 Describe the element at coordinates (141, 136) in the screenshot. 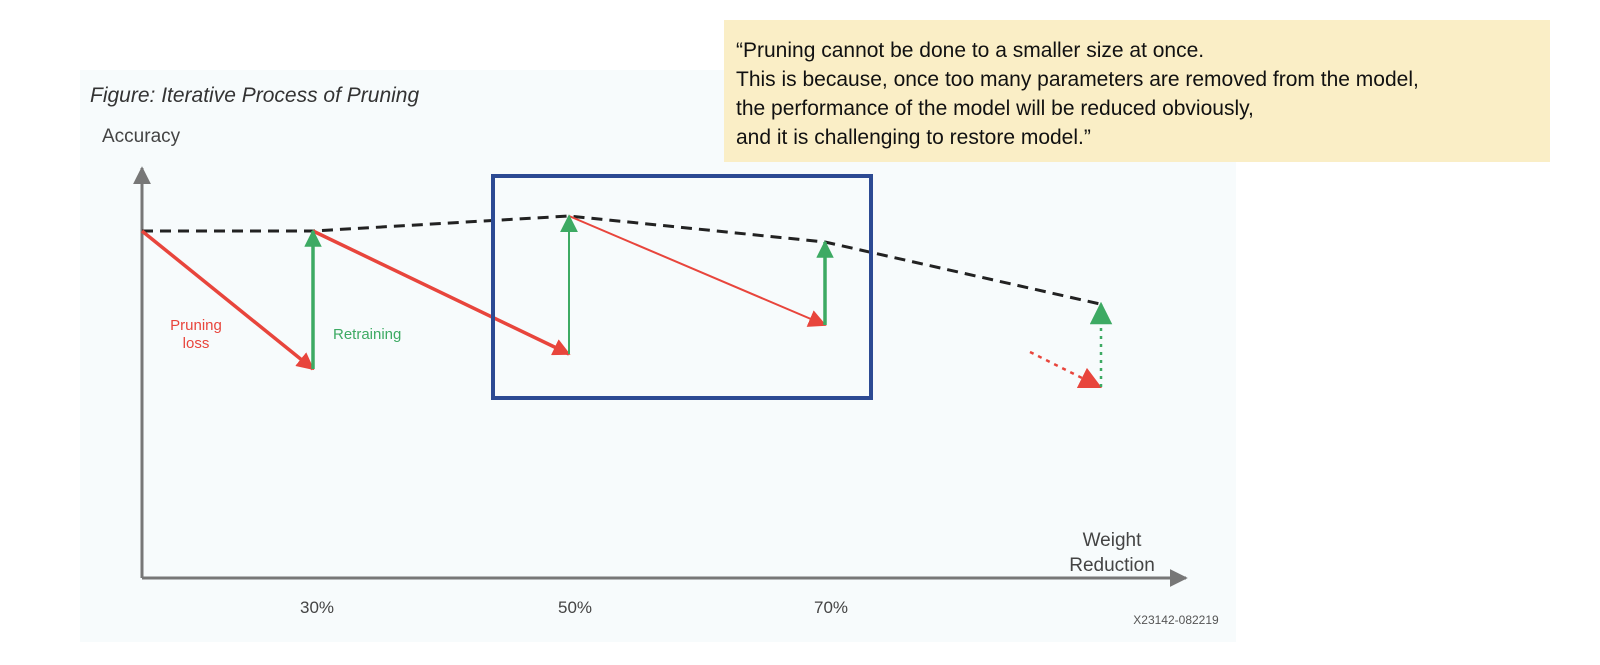

I see `y-axis-label: Accuracy` at that location.